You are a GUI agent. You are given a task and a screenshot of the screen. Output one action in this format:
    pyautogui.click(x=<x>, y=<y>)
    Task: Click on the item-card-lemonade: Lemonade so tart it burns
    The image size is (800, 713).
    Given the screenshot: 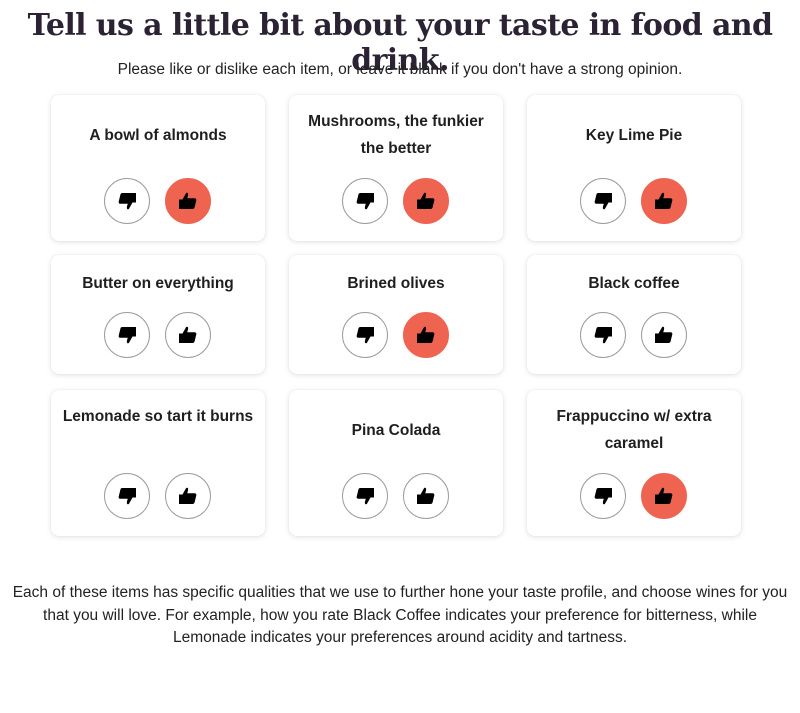 What is the action you would take?
    pyautogui.click(x=158, y=463)
    